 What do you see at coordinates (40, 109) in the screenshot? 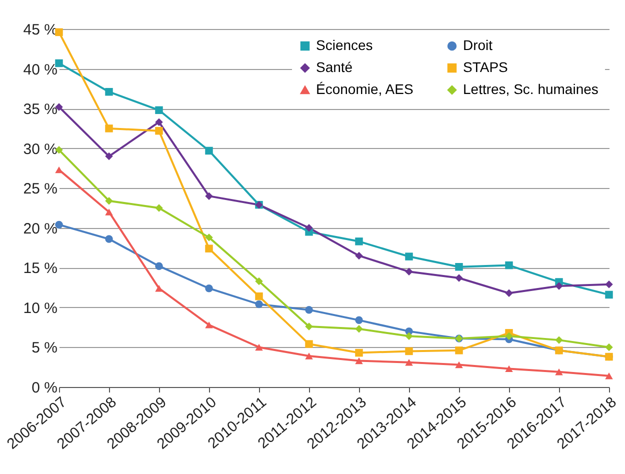
I see `y-tick-label: 35 %` at bounding box center [40, 109].